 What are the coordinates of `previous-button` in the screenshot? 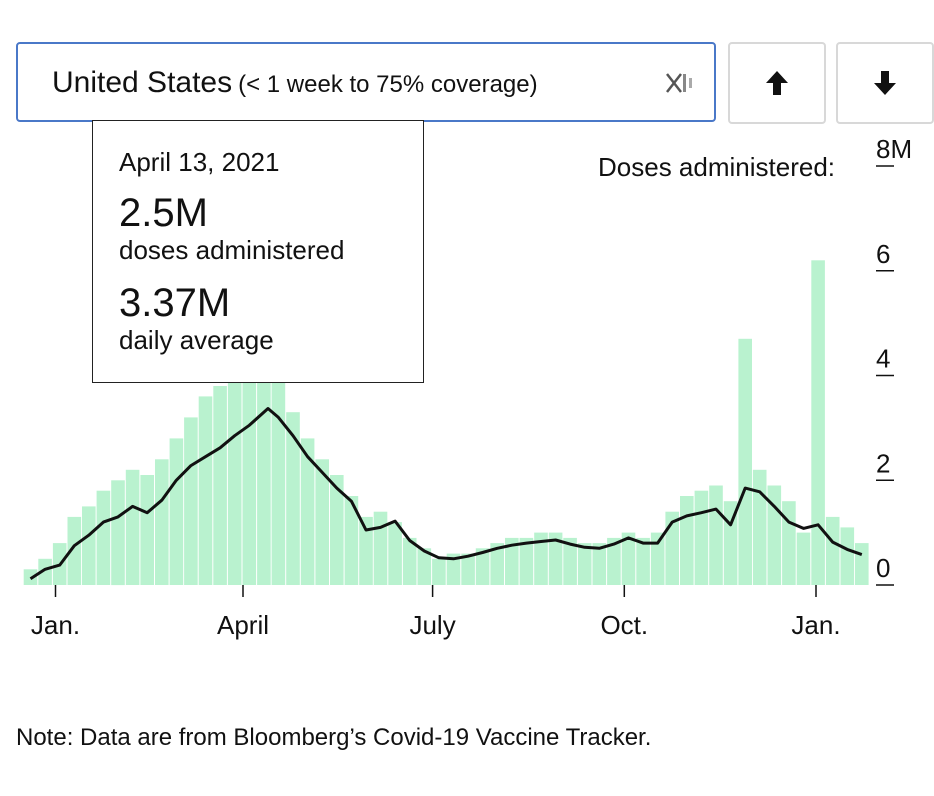 It's located at (777, 83).